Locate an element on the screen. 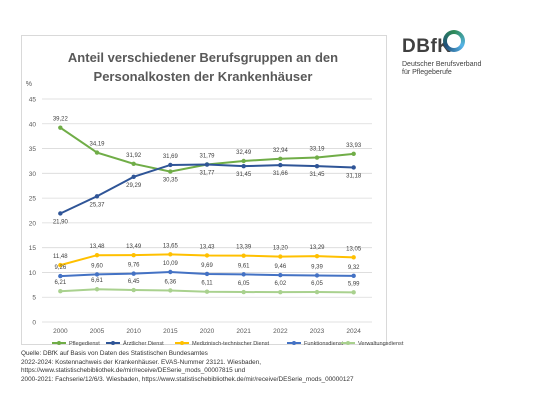 This screenshot has height=404, width=539. data-label: 33,93 is located at coordinates (354, 146).